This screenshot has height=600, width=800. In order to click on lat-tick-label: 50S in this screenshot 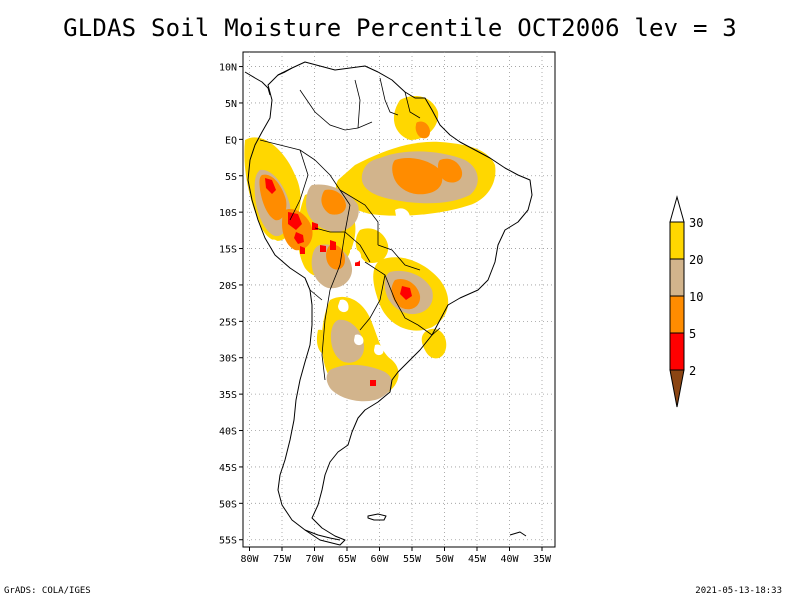, I will do `click(228, 504)`.